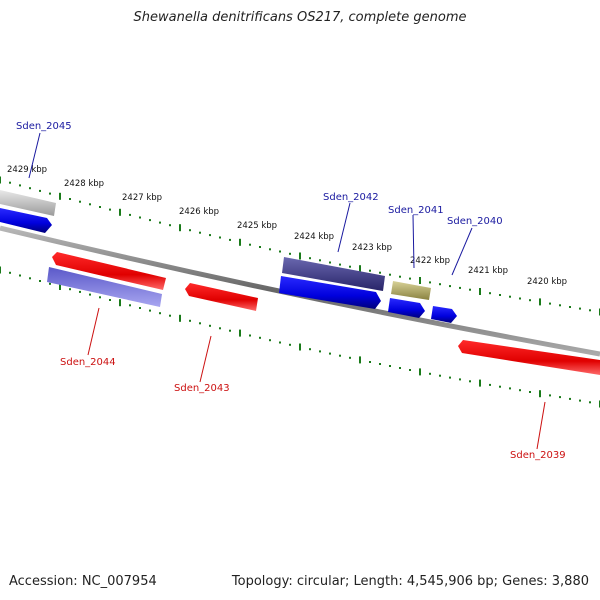 The height and width of the screenshot is (600, 600). What do you see at coordinates (44, 126) in the screenshot?
I see `gene-label: Sden_2045` at bounding box center [44, 126].